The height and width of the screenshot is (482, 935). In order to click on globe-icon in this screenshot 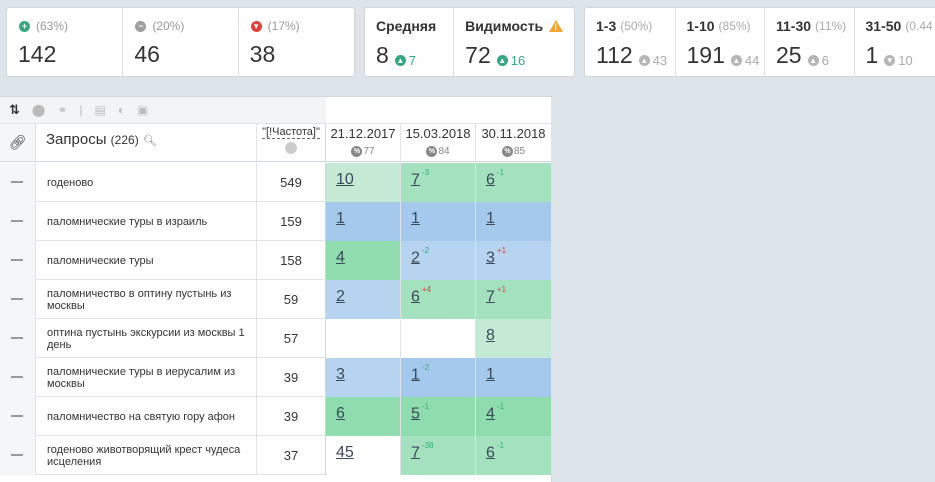, I will do `click(291, 148)`.